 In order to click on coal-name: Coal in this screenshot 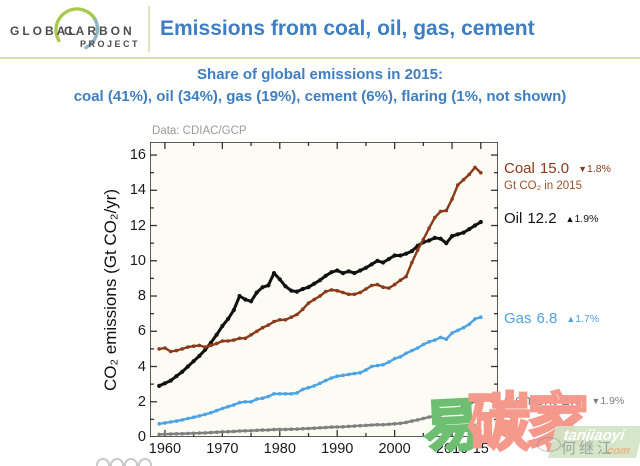, I will do `click(519, 168)`.